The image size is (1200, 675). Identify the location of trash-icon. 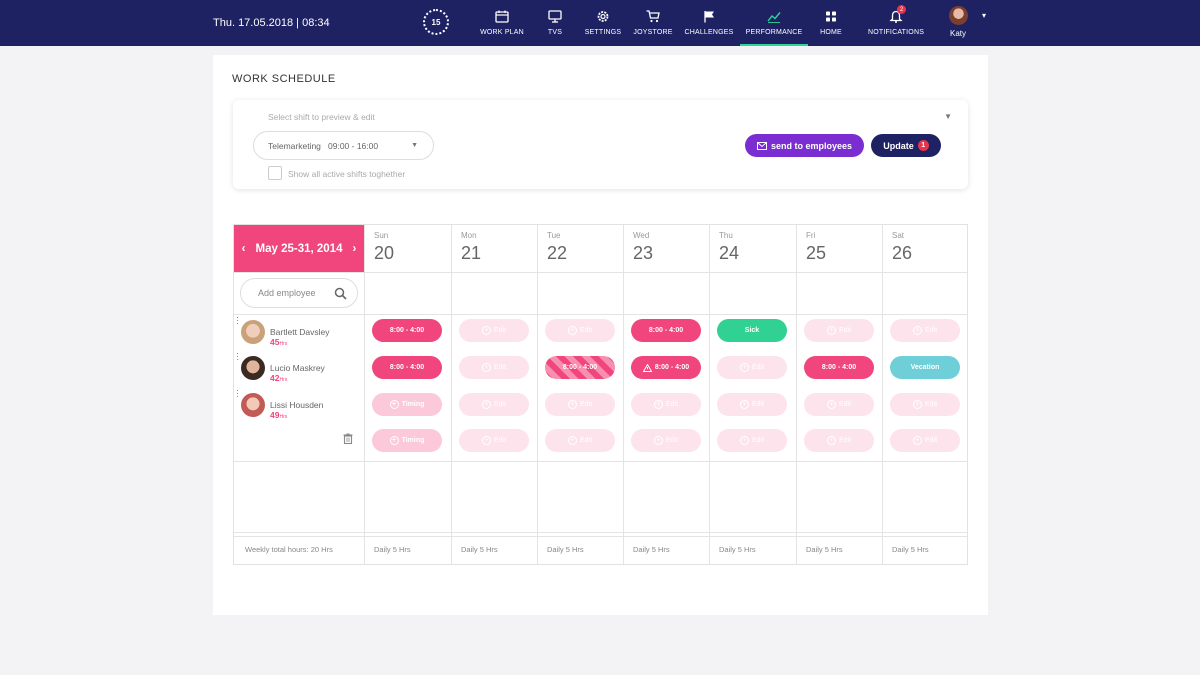
(348, 438).